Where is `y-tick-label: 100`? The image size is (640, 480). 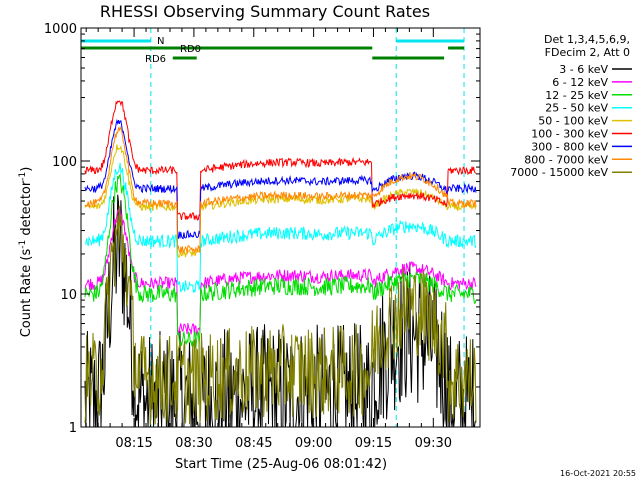 y-tick-label: 100 is located at coordinates (64, 162).